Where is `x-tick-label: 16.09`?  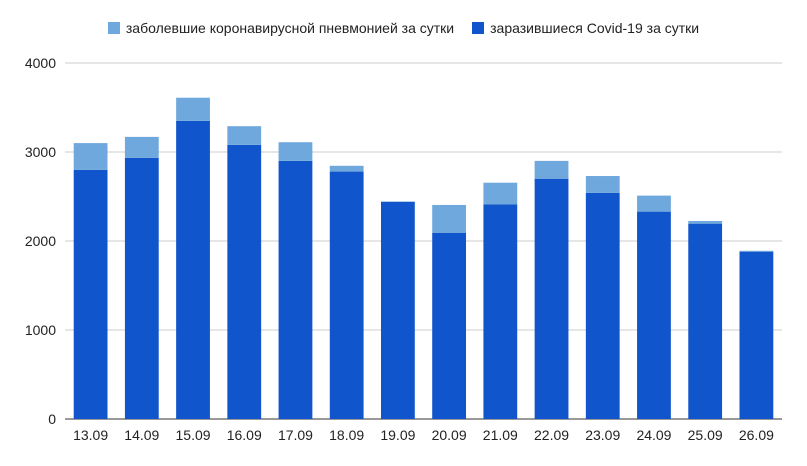 x-tick-label: 16.09 is located at coordinates (244, 435).